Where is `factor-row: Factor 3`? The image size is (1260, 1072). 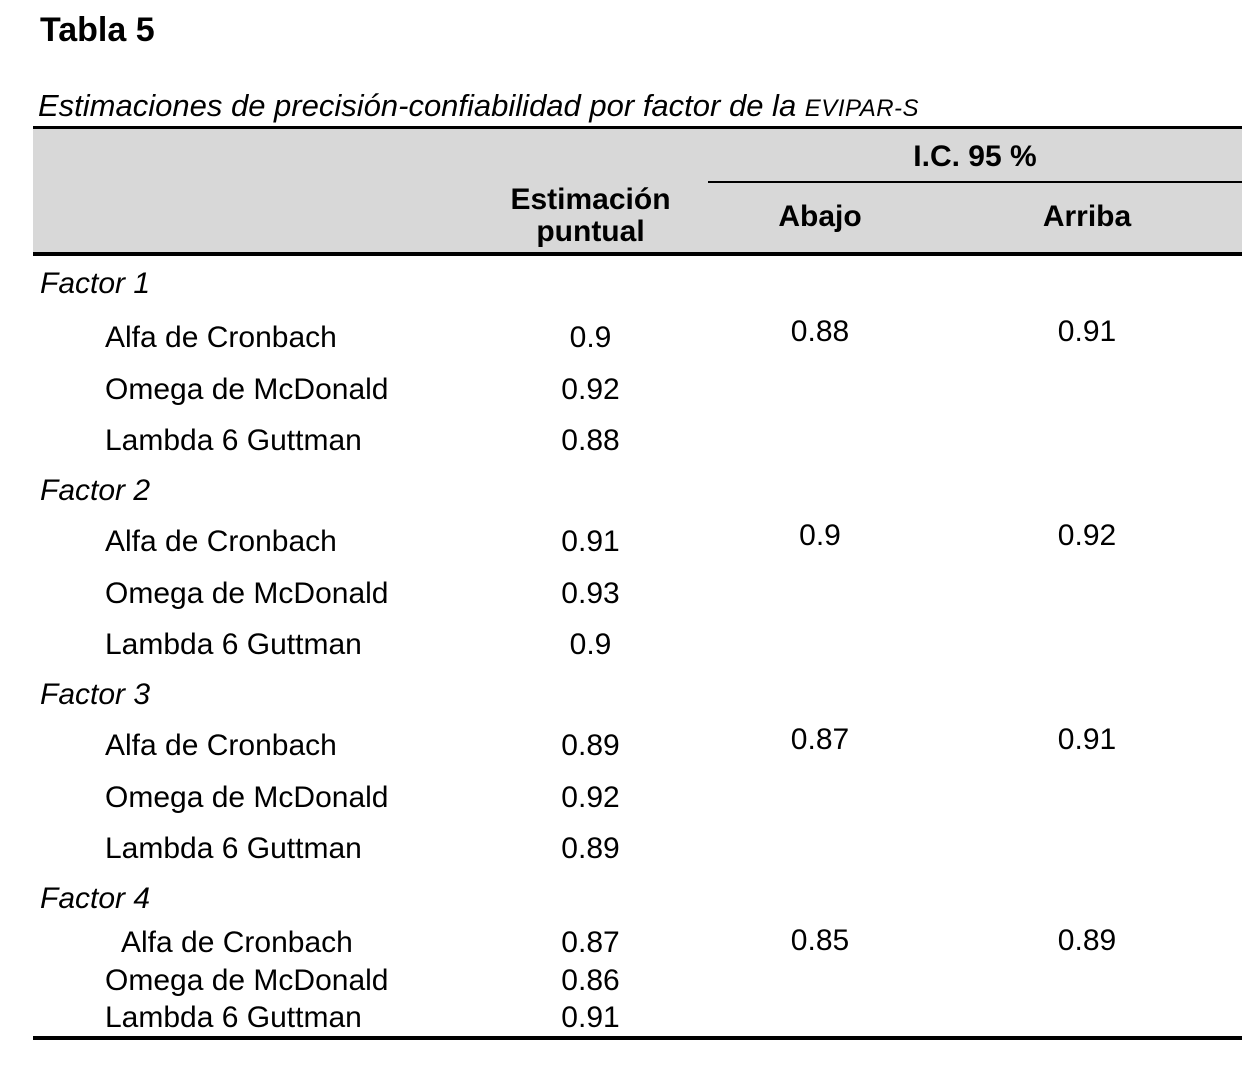
factor-row: Factor 3 is located at coordinates (637, 695).